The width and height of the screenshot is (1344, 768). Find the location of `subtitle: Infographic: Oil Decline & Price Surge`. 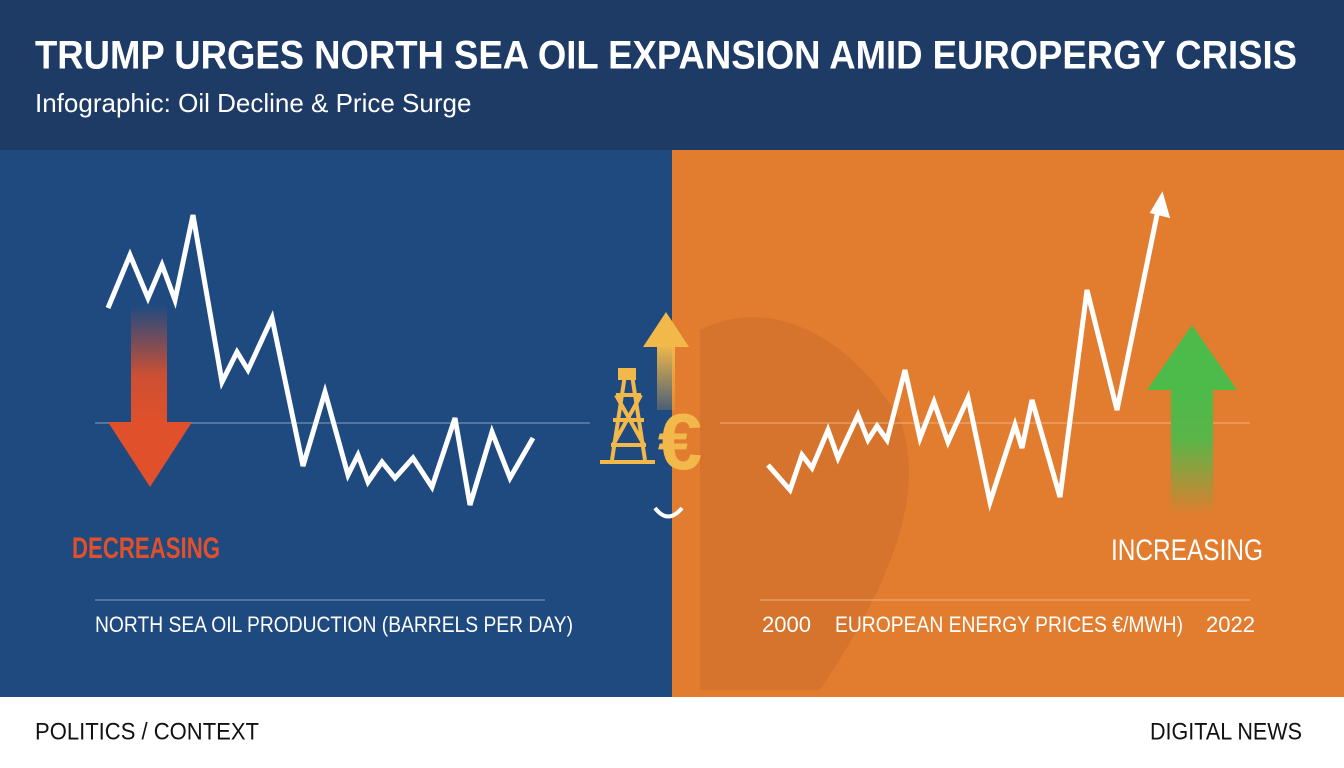

subtitle: Infographic: Oil Decline & Price Surge is located at coordinates (253, 103).